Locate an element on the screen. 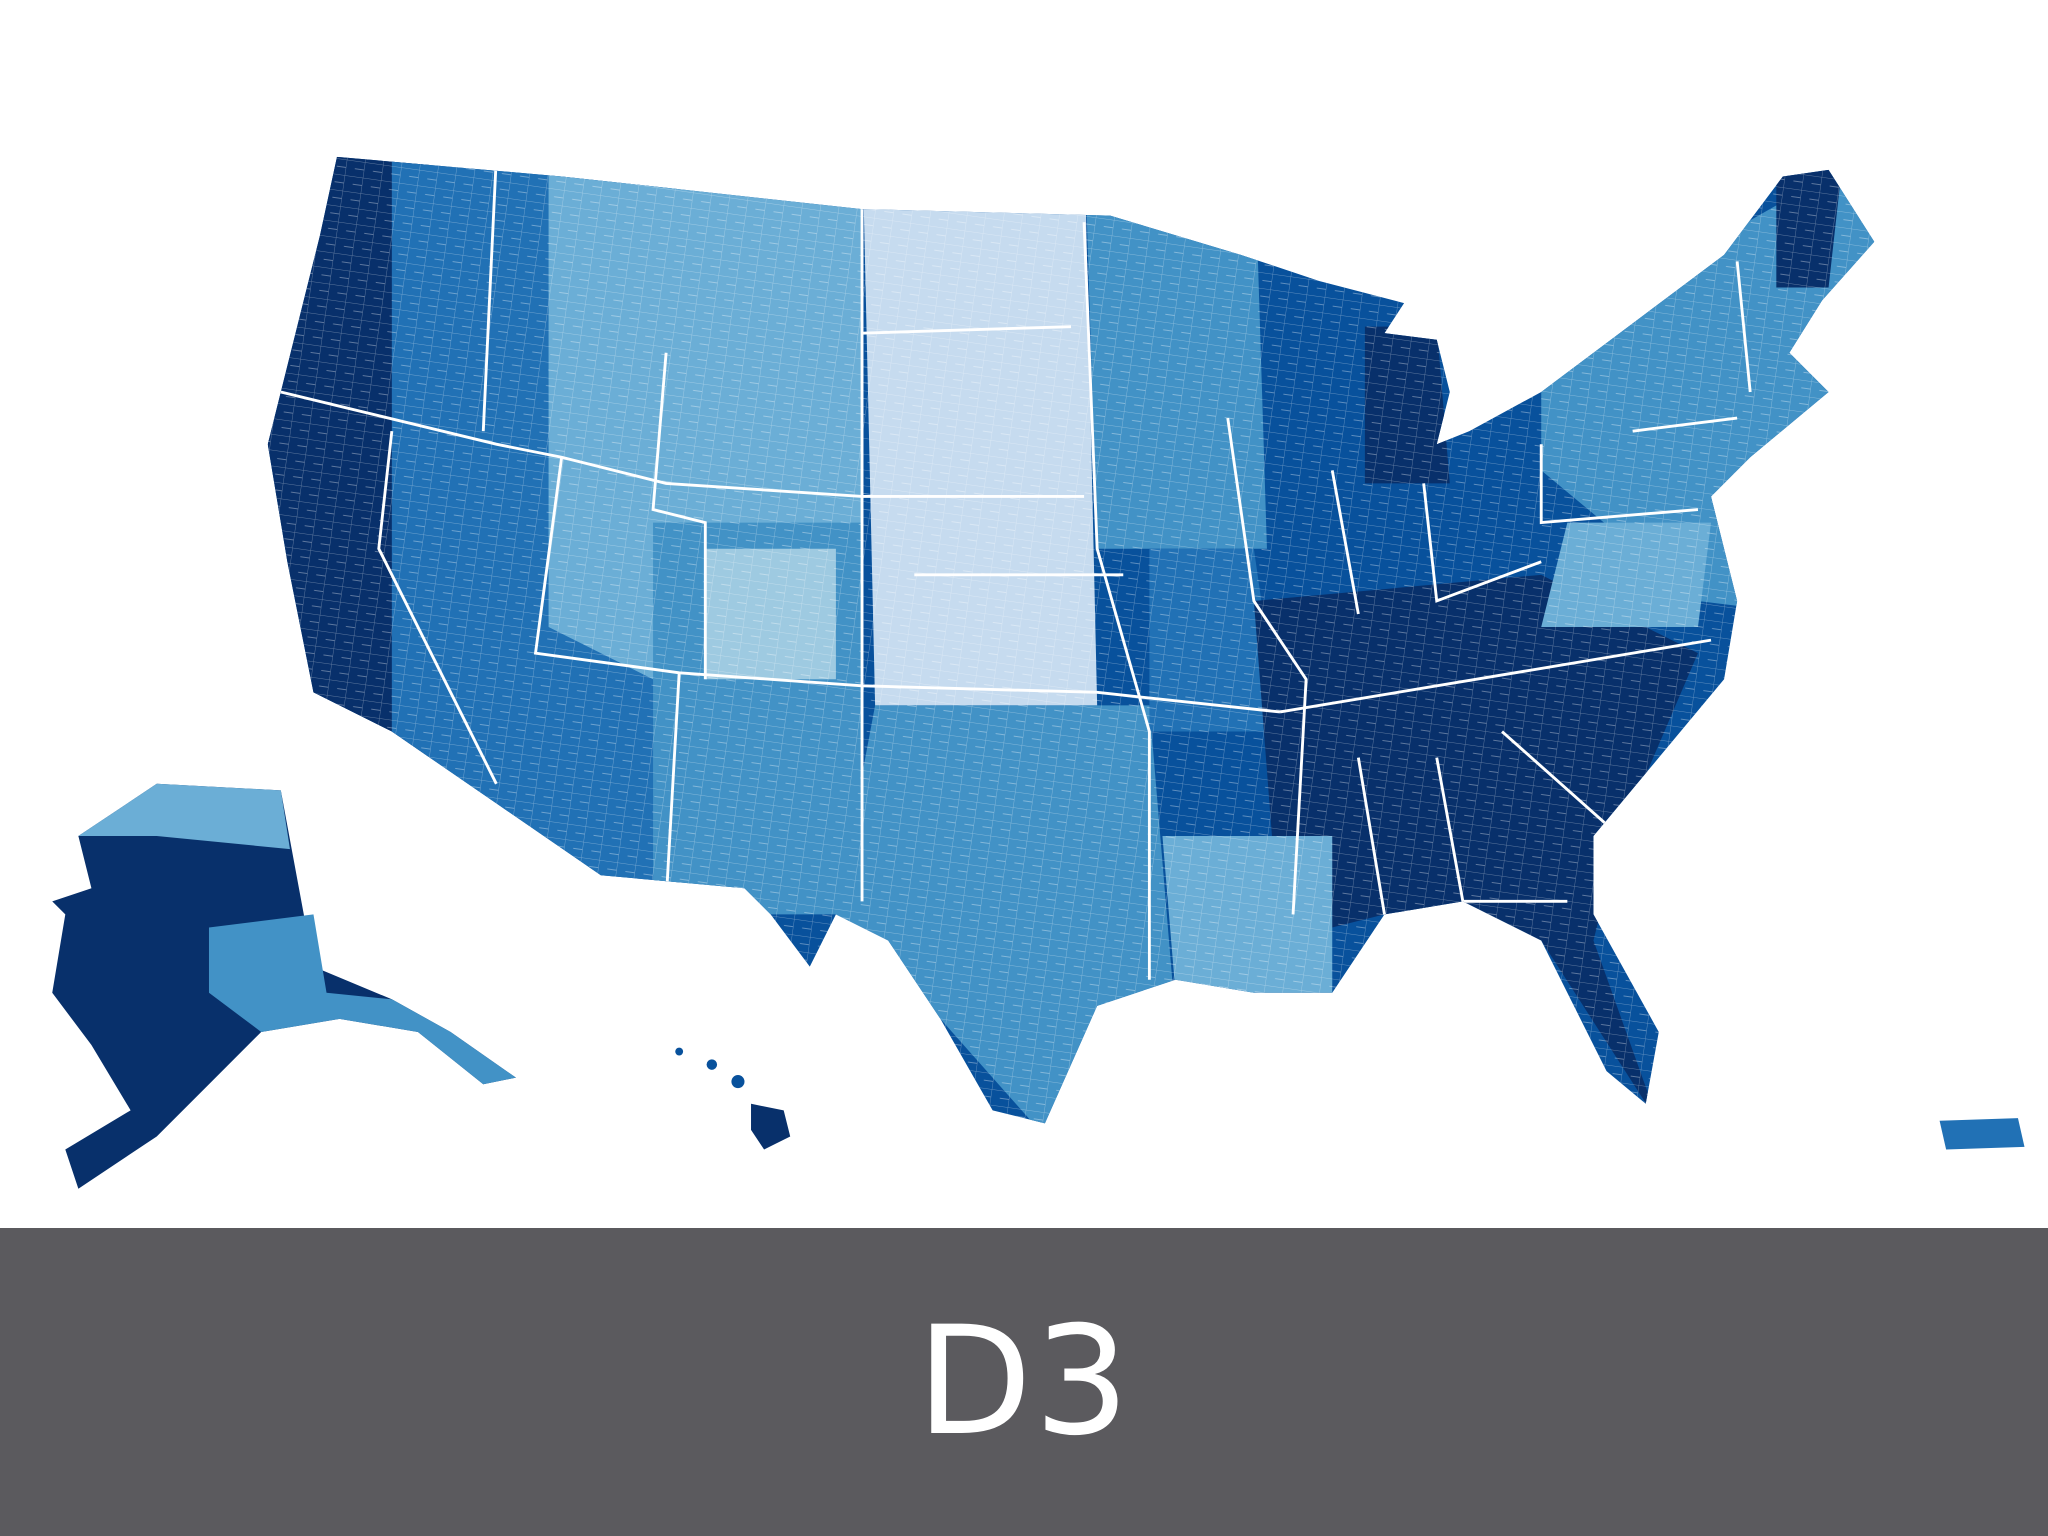  banner-label: D3 is located at coordinates (1024, 1382).